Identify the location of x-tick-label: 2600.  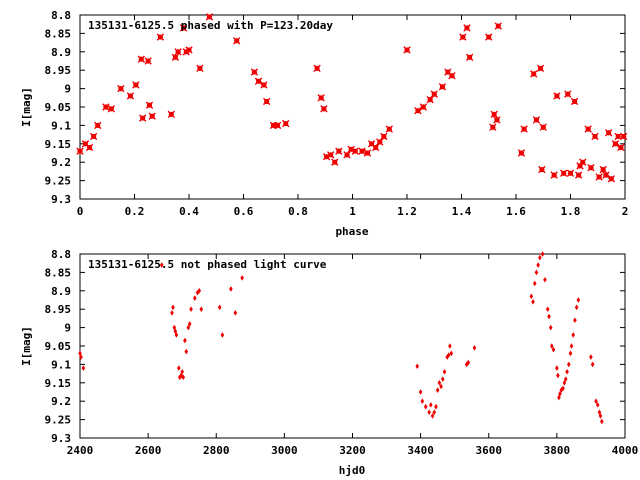
(148, 450).